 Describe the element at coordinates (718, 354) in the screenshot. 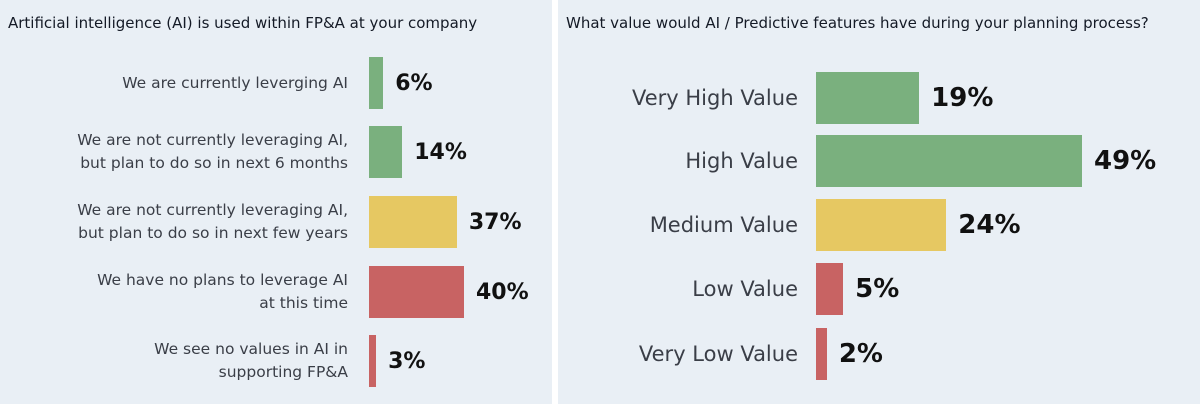

I see `category-label-line: Very Low Value` at that location.